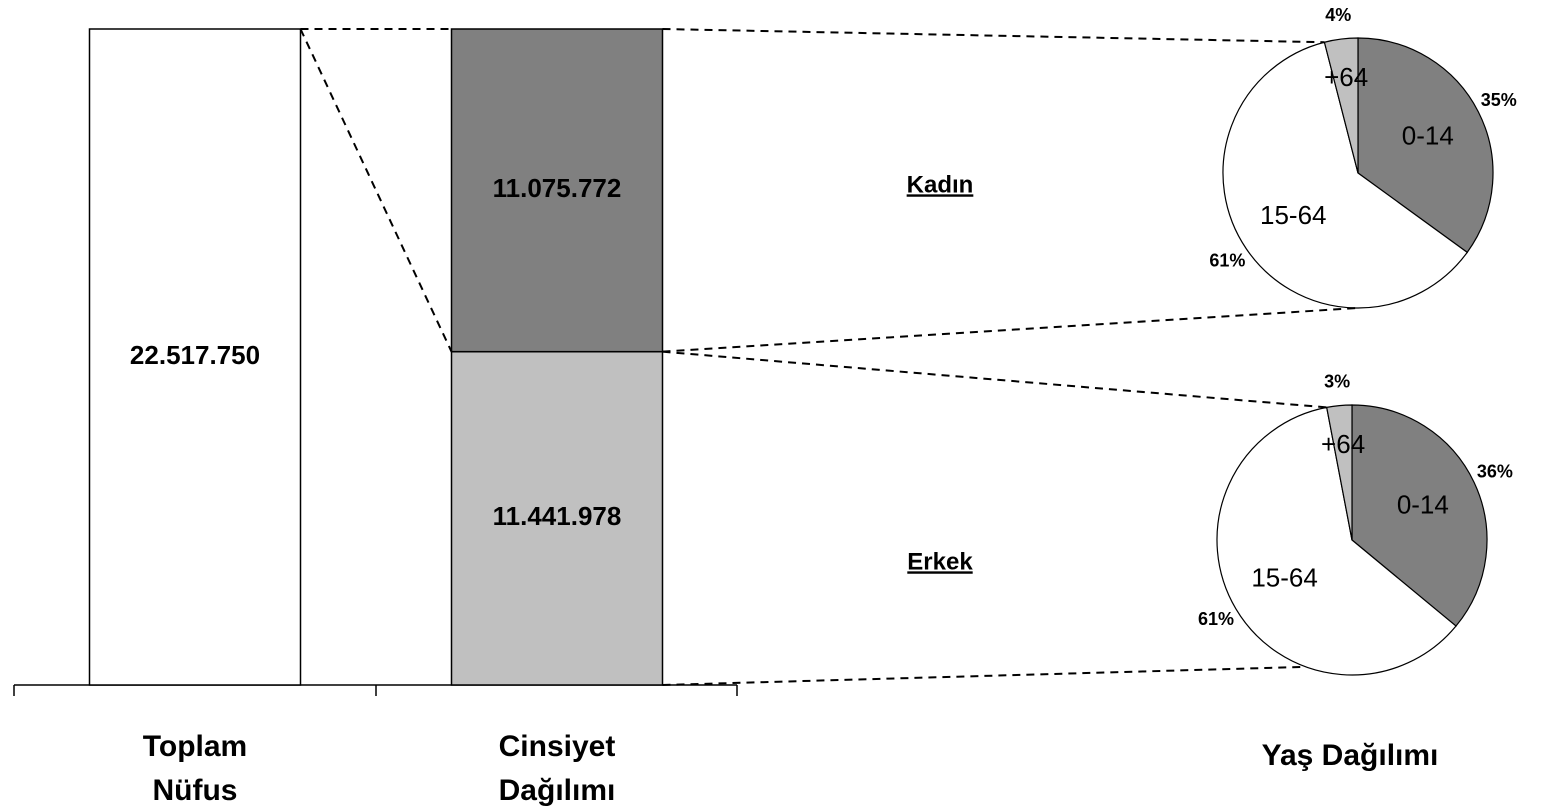  I want to click on x-tick-label: Toplam Nüfus, so click(195, 768).